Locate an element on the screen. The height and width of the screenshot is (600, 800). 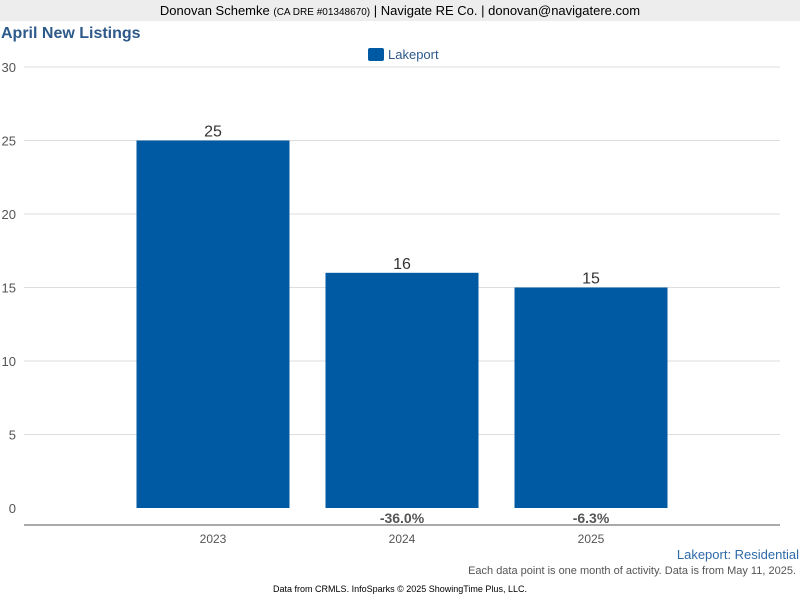
y-tick-label: 20 is located at coordinates (9, 214).